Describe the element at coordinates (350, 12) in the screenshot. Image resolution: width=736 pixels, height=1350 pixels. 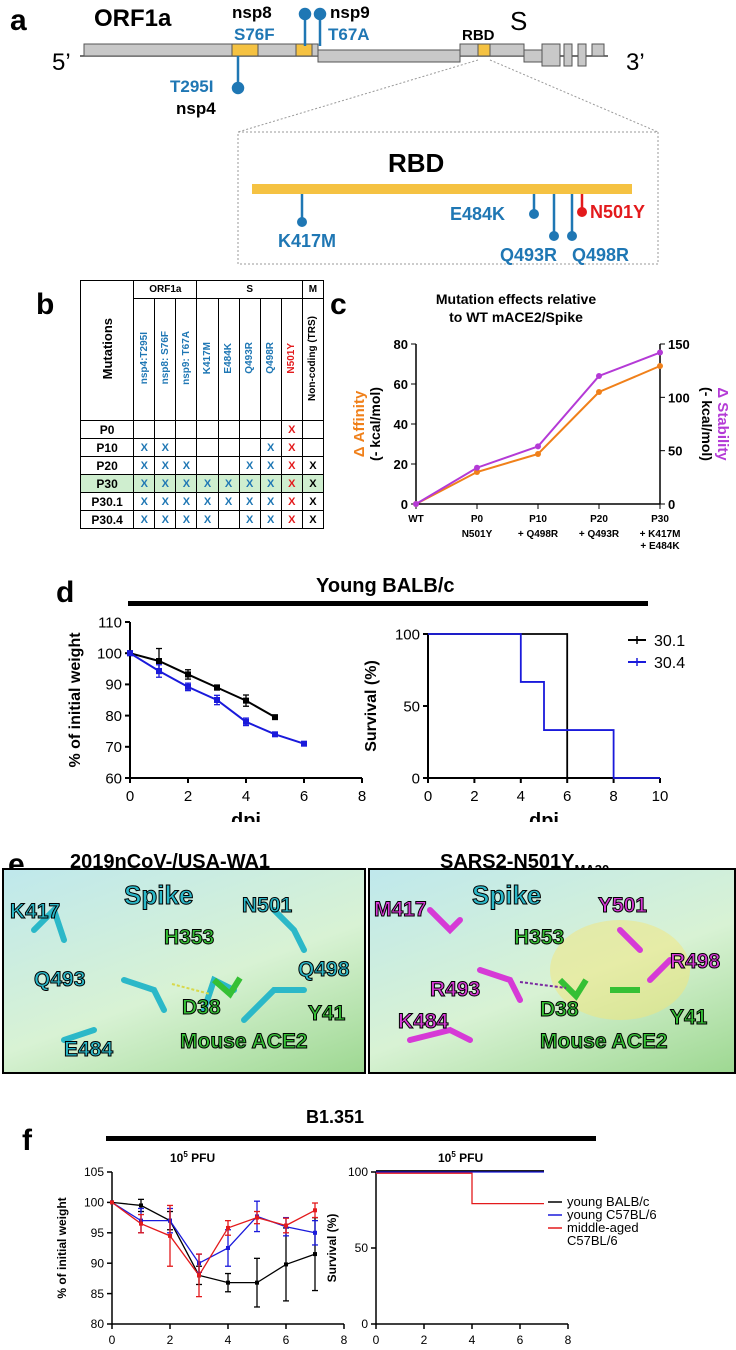
I see `nsp9-label: nsp9` at that location.